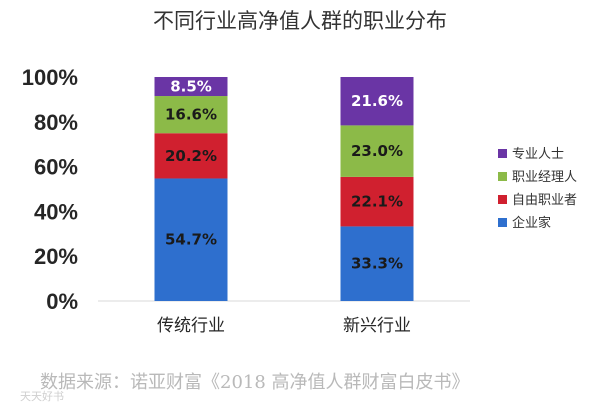 Image resolution: width=605 pixels, height=404 pixels. What do you see at coordinates (56, 167) in the screenshot?
I see `y-tick-label: 60%` at bounding box center [56, 167].